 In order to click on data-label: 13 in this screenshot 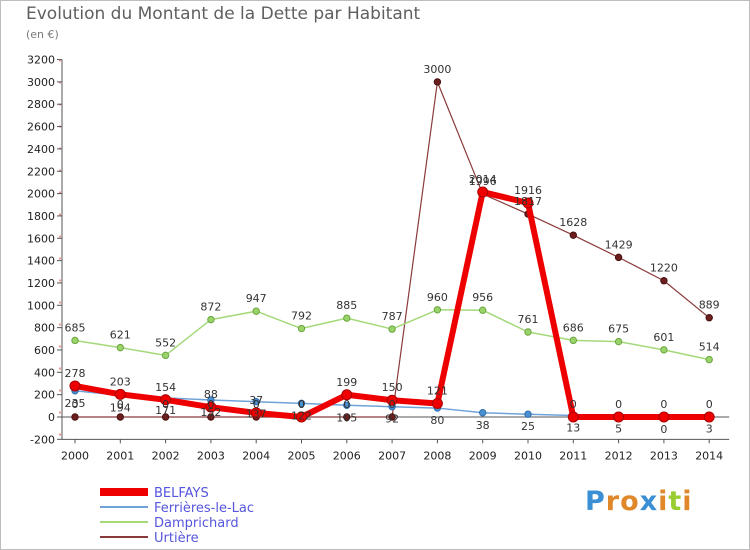, I will do `click(573, 428)`.